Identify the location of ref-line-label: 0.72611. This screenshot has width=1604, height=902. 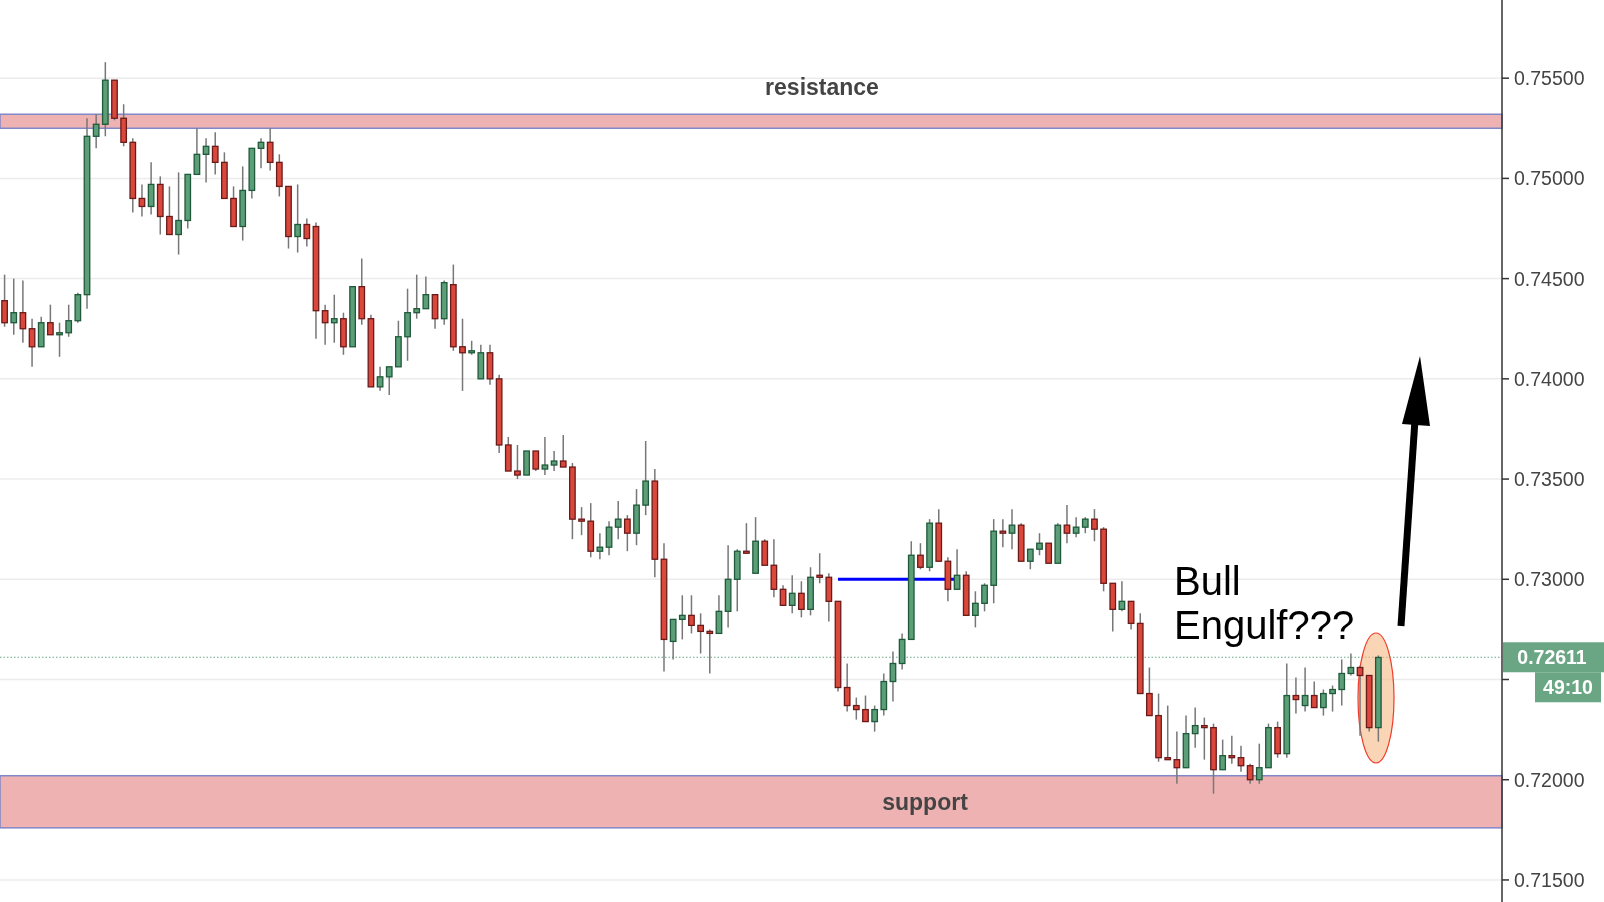
(1552, 657).